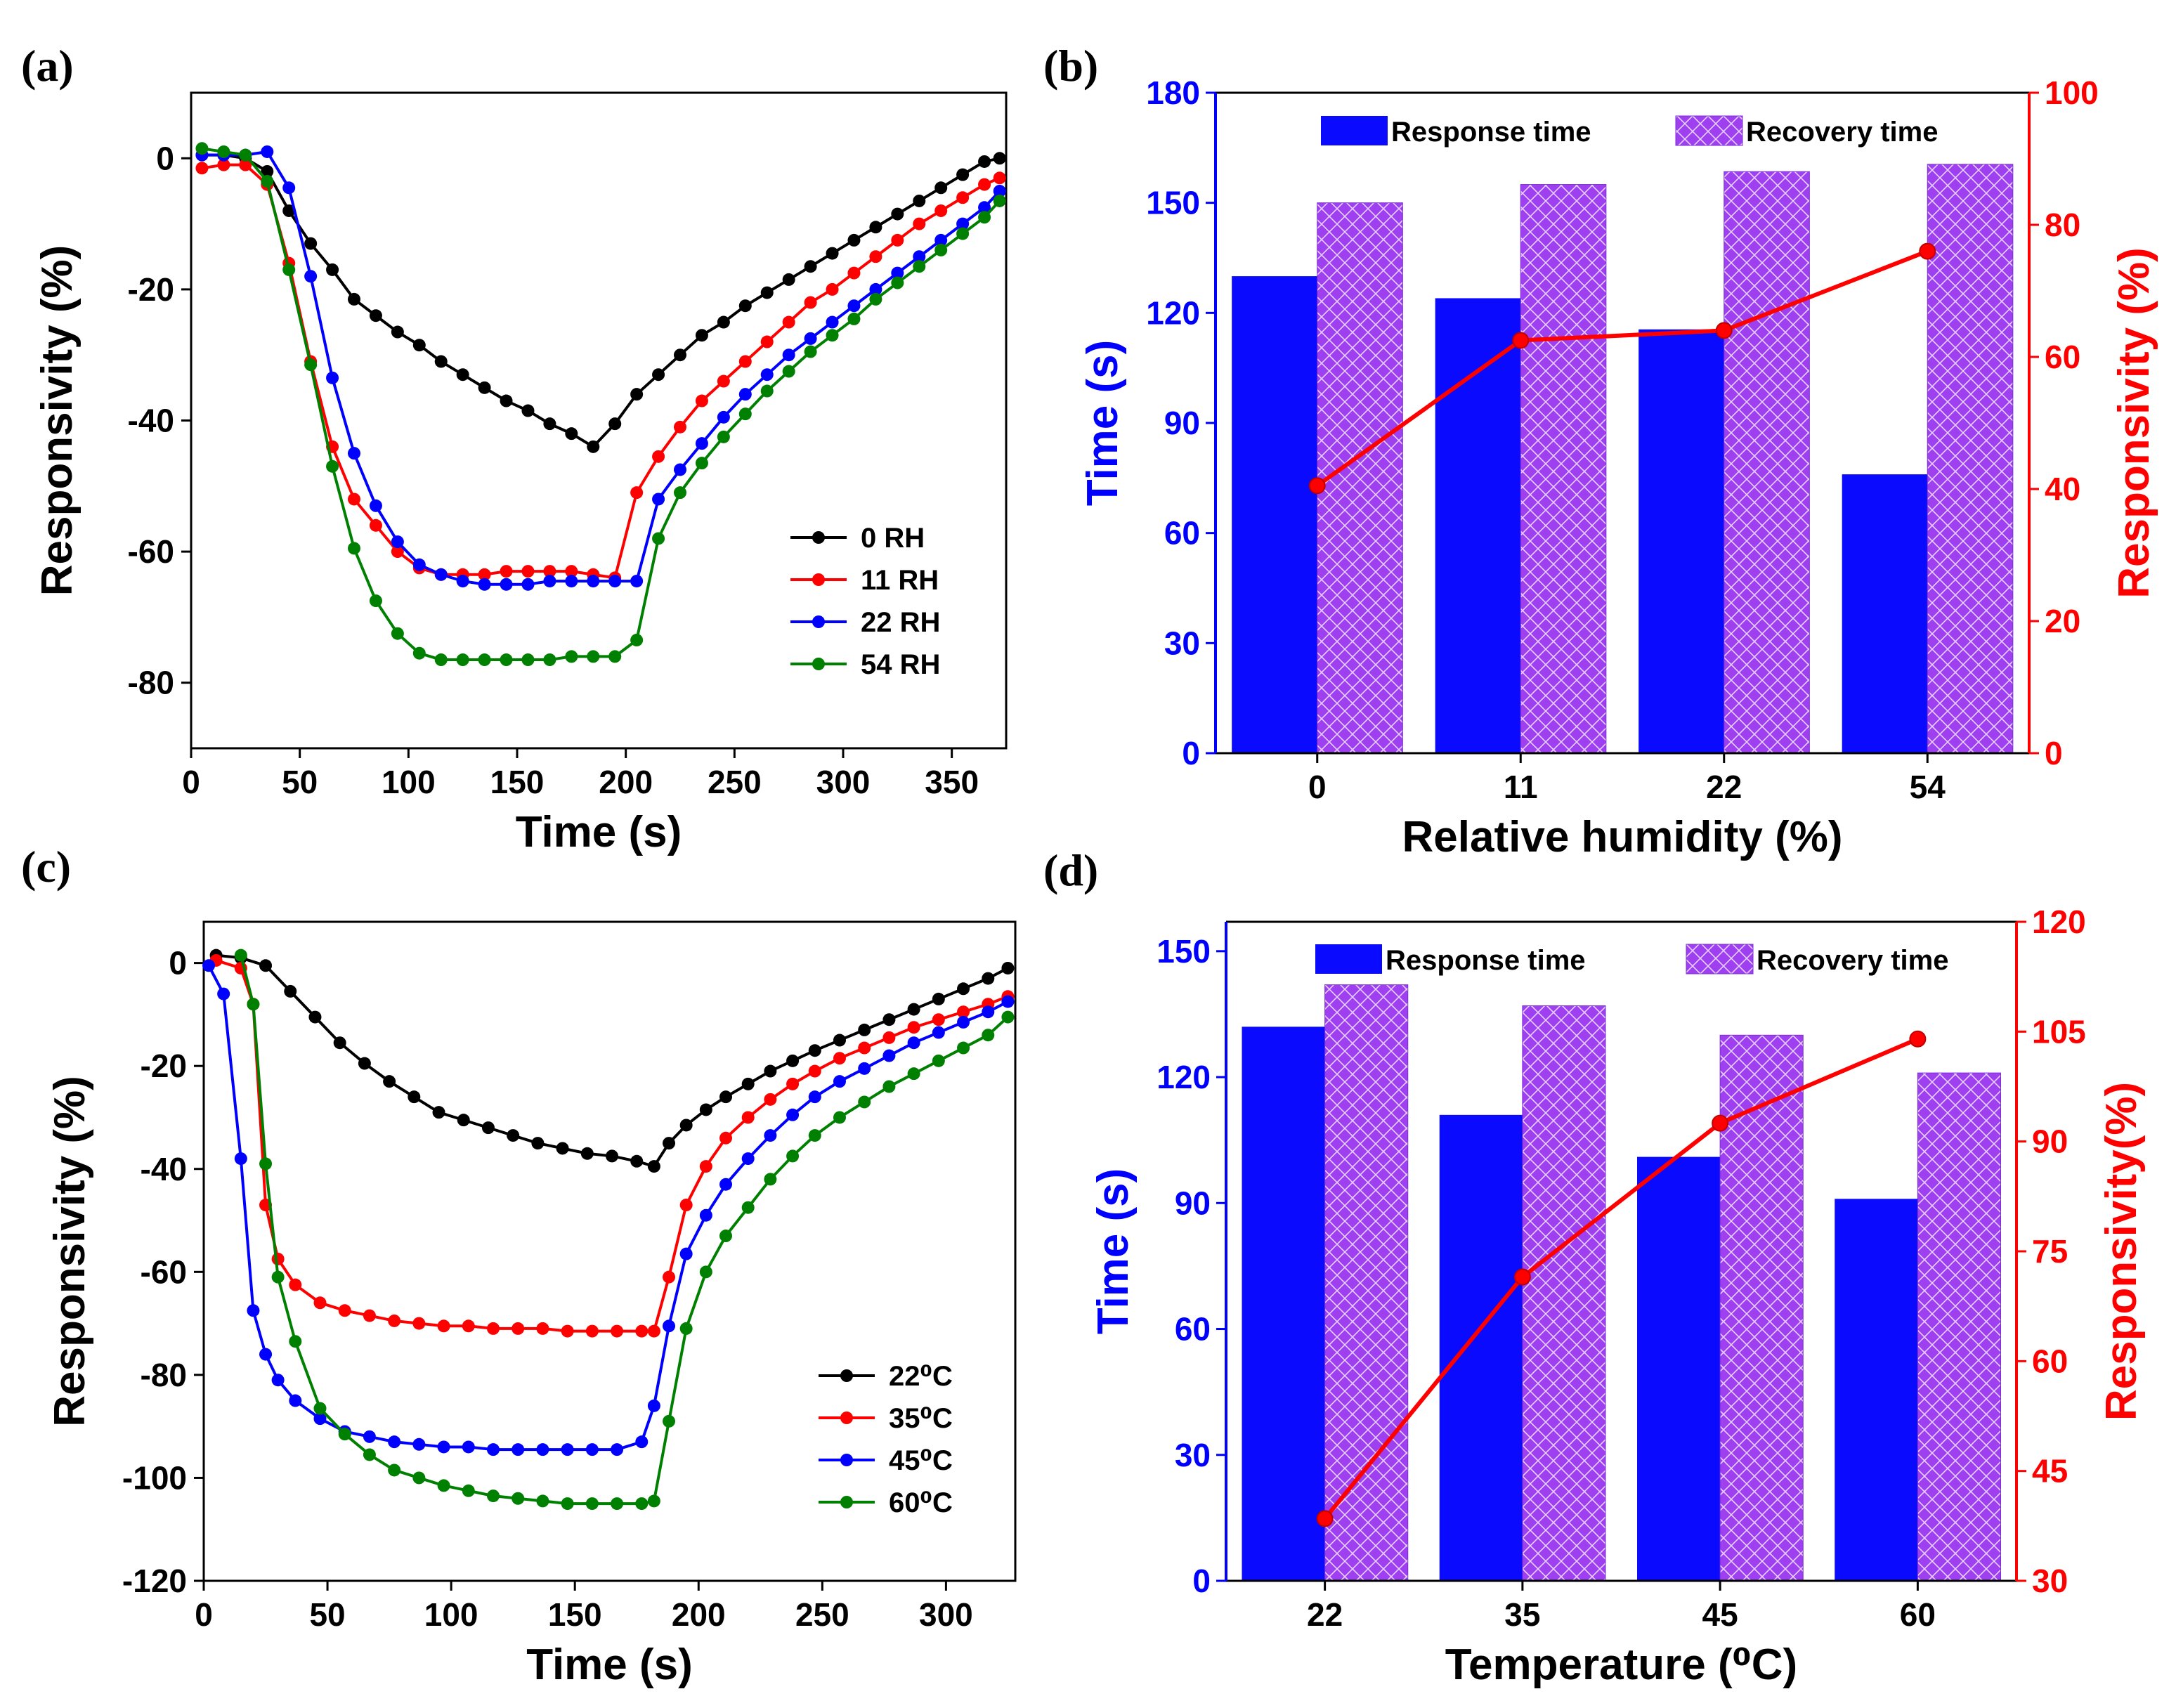 Image resolution: width=2176 pixels, height=1708 pixels. Describe the element at coordinates (1720, 1614) in the screenshot. I see `x-tick-label: 45` at that location.